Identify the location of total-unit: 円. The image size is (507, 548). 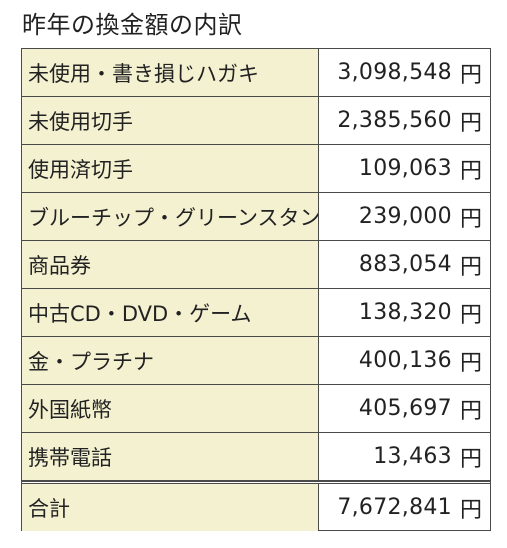
(470, 510).